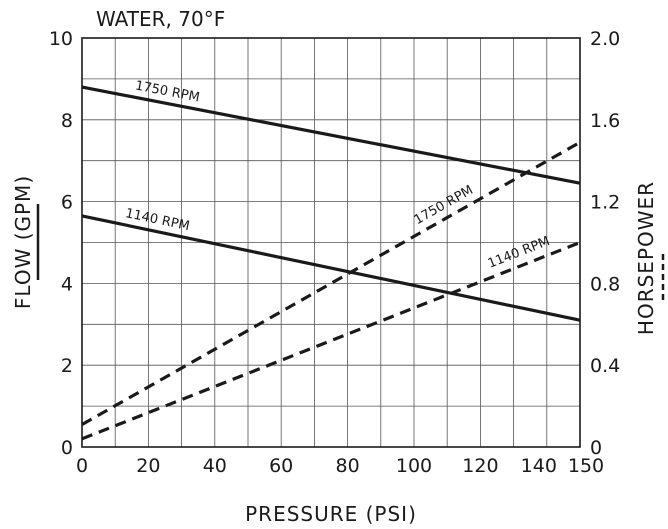  Describe the element at coordinates (586, 466) in the screenshot. I see `x-tick-label: 150` at that location.